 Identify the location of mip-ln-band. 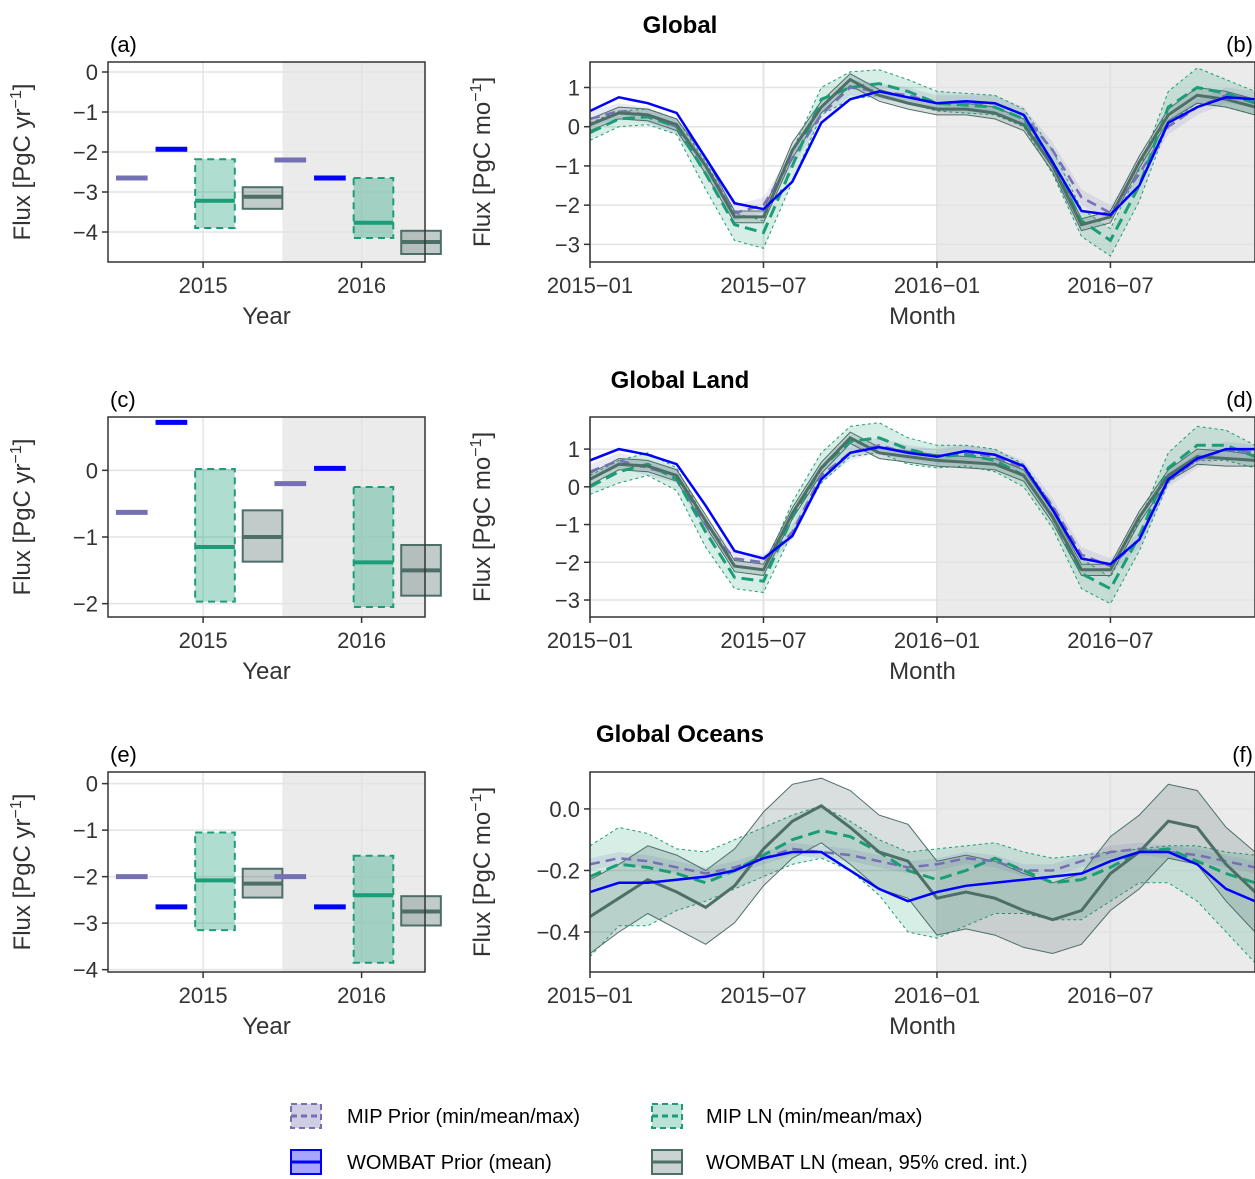
(922, 884).